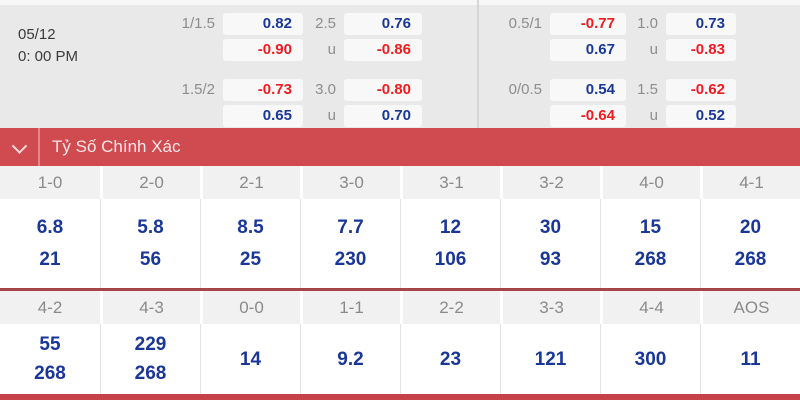 The height and width of the screenshot is (400, 800). I want to click on score-header: 0-0, so click(250, 307).